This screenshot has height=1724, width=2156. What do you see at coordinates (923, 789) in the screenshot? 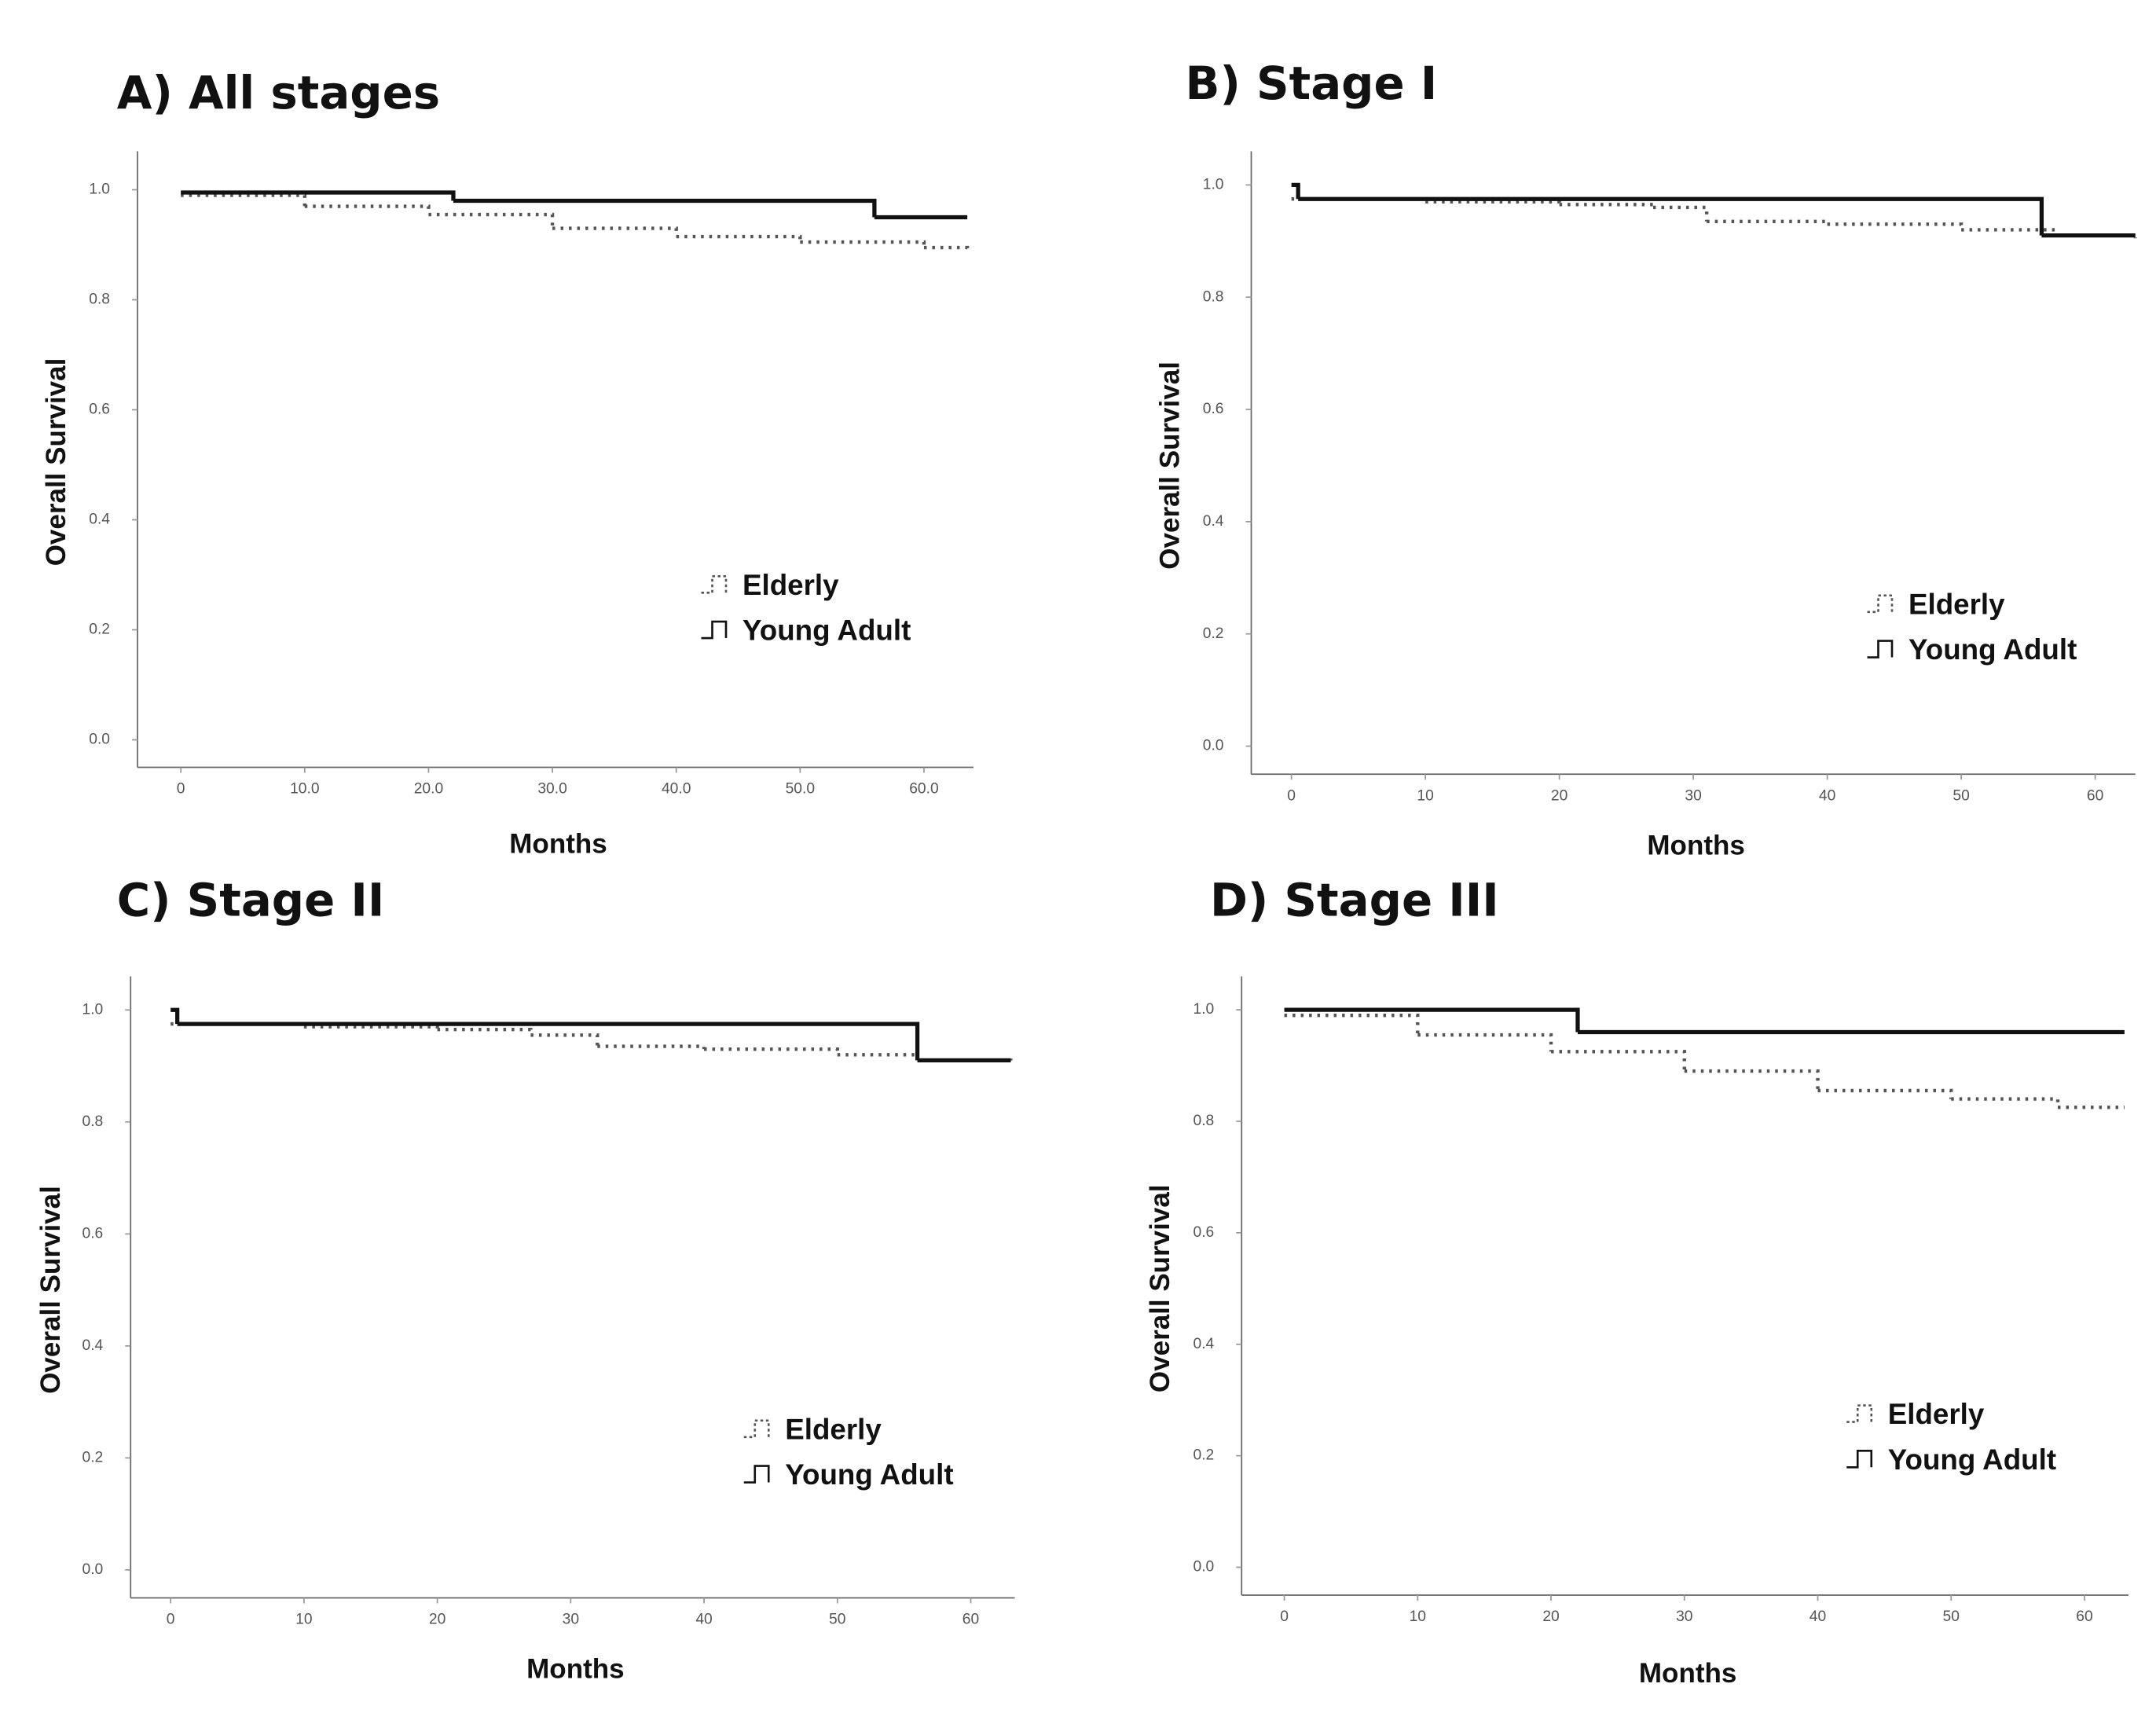
I see `x-tick-label: 60.0` at bounding box center [923, 789].